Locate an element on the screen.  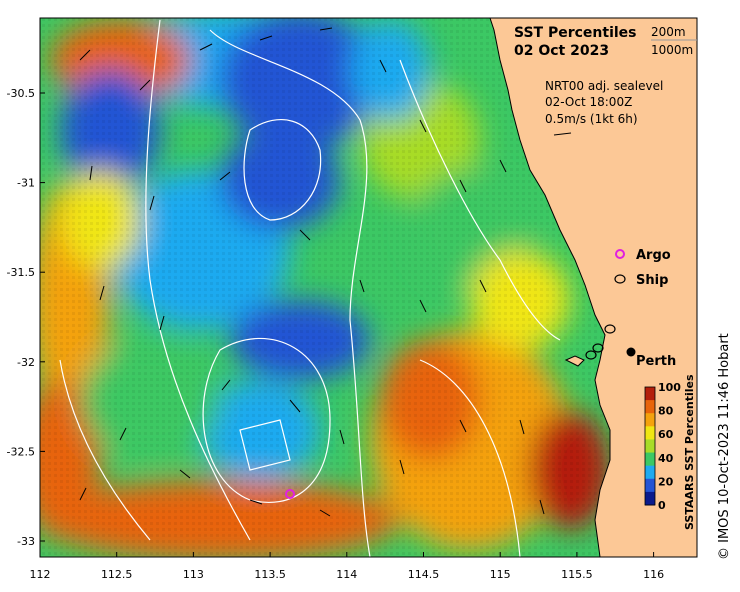
current-source: NRT00 adj. sealevel is located at coordinates (604, 86).